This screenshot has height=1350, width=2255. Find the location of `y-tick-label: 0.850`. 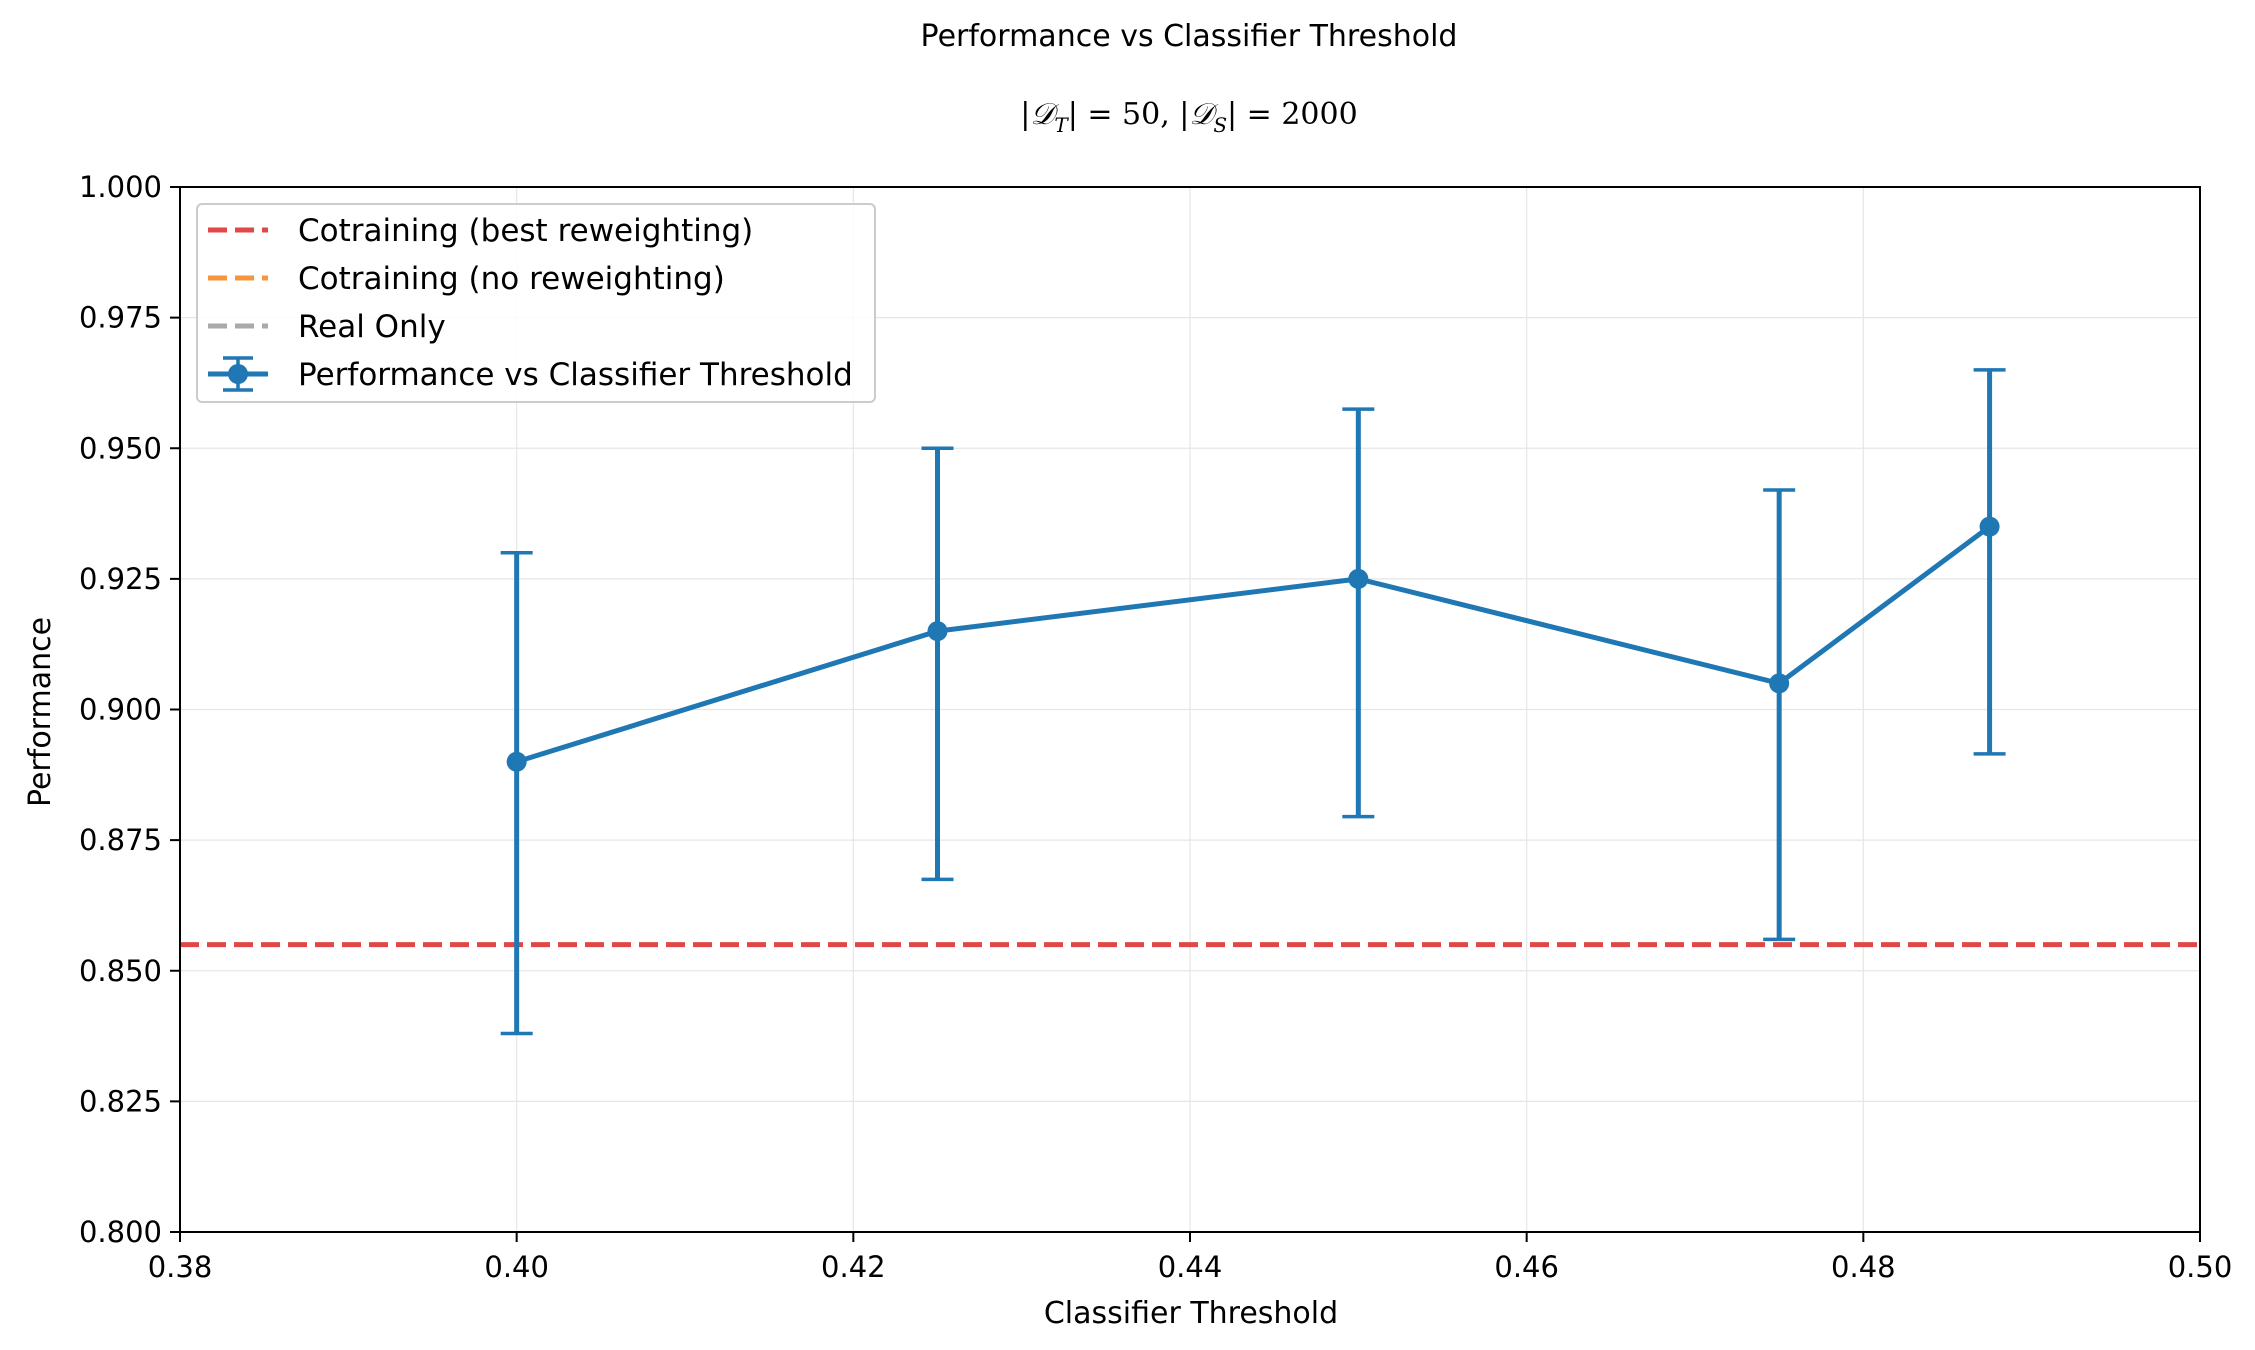

y-tick-label: 0.850 is located at coordinates (120, 971).